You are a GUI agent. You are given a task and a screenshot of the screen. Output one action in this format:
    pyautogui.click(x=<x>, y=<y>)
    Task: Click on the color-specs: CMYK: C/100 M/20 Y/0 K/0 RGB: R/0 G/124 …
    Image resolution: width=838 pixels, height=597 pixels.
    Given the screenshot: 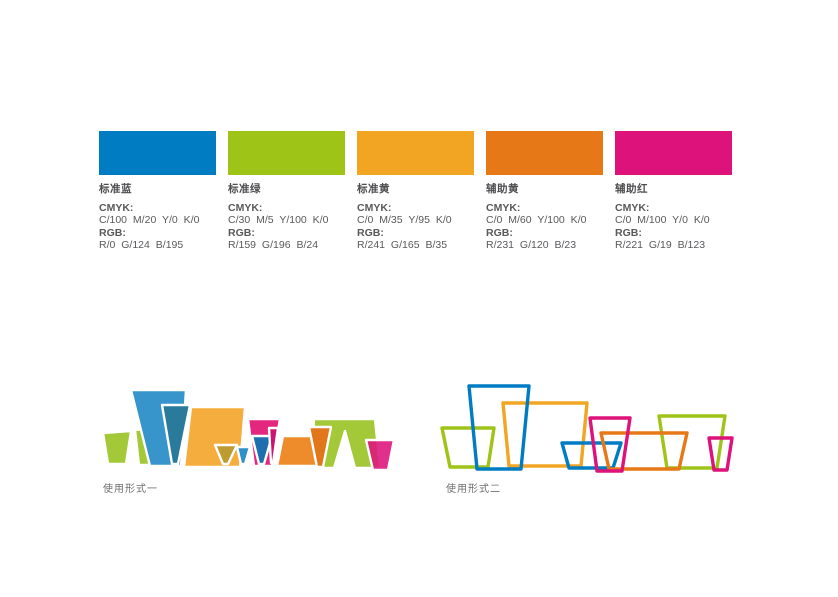 What is the action you would take?
    pyautogui.click(x=157, y=227)
    